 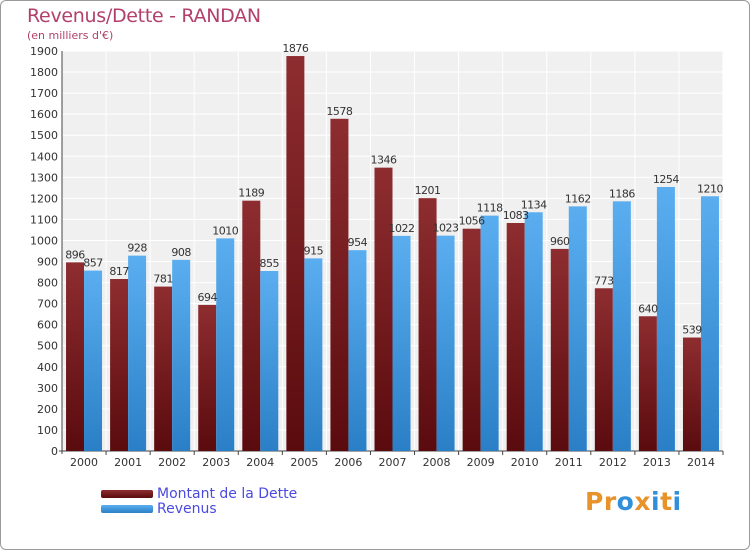 What do you see at coordinates (127, 494) in the screenshot?
I see `legend-swatch-debt` at bounding box center [127, 494].